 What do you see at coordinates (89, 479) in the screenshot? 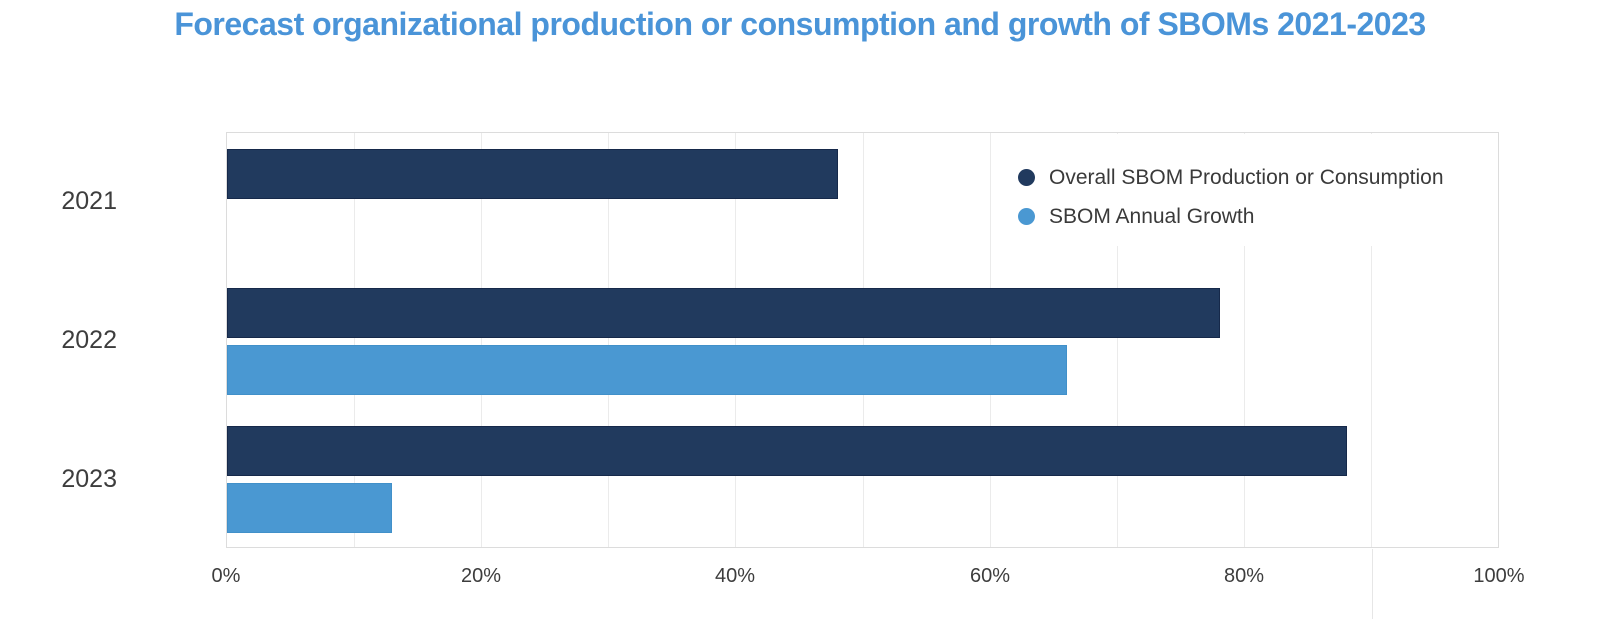
I see `y-axis-label-2023: 2023` at bounding box center [89, 479].